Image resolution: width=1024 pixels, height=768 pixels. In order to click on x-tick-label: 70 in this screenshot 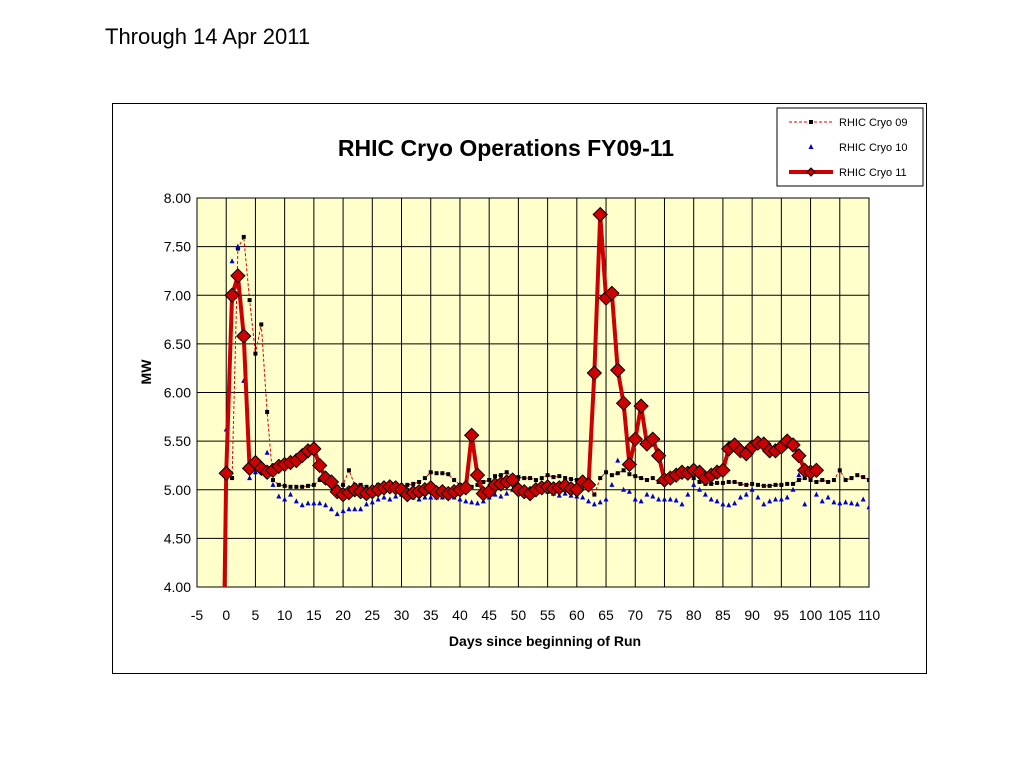, I will do `click(635, 615)`.